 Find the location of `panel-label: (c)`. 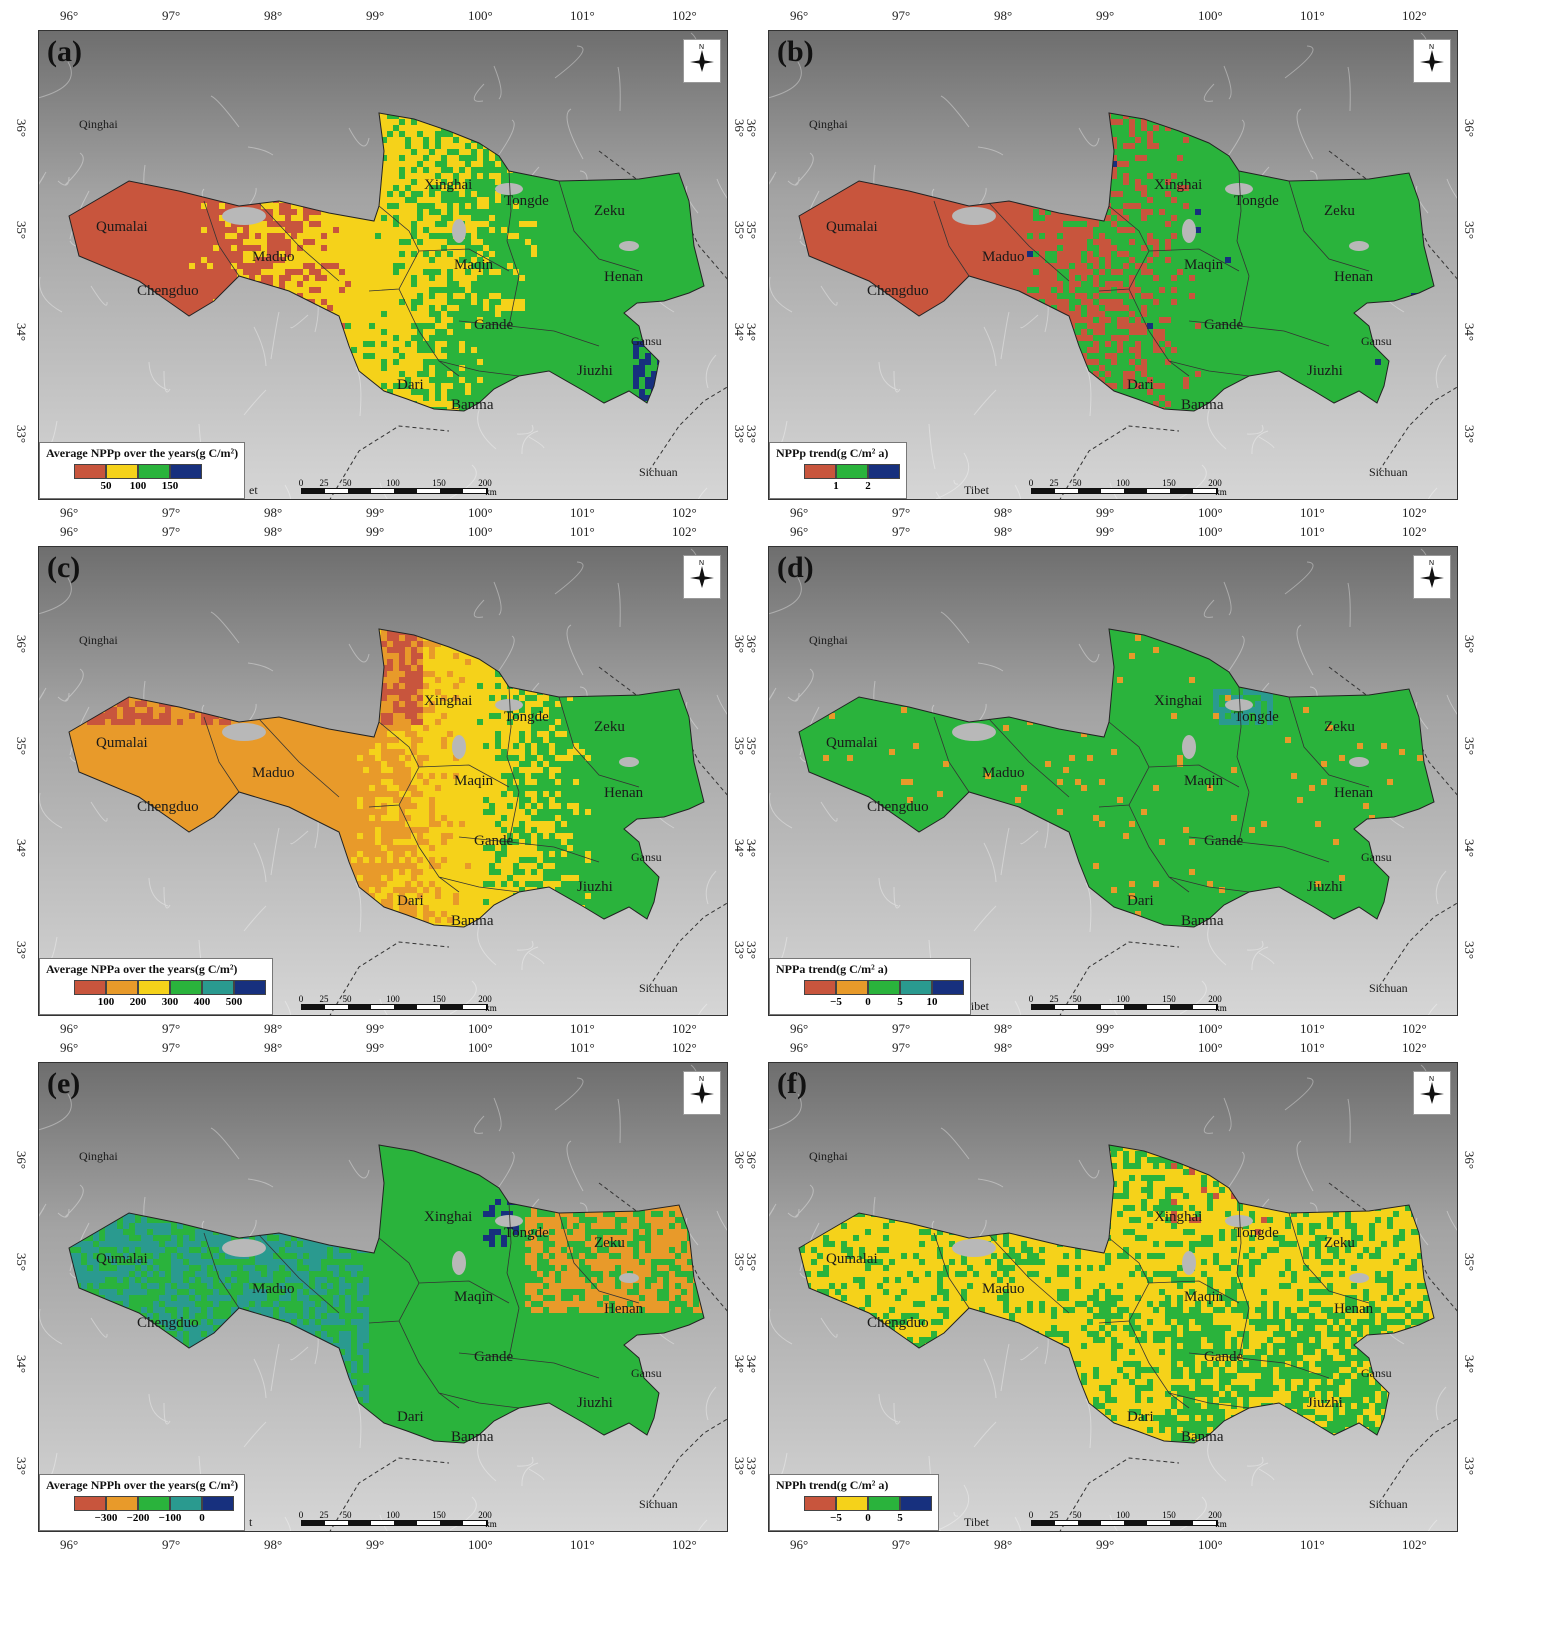

panel-label: (c) is located at coordinates (64, 567).